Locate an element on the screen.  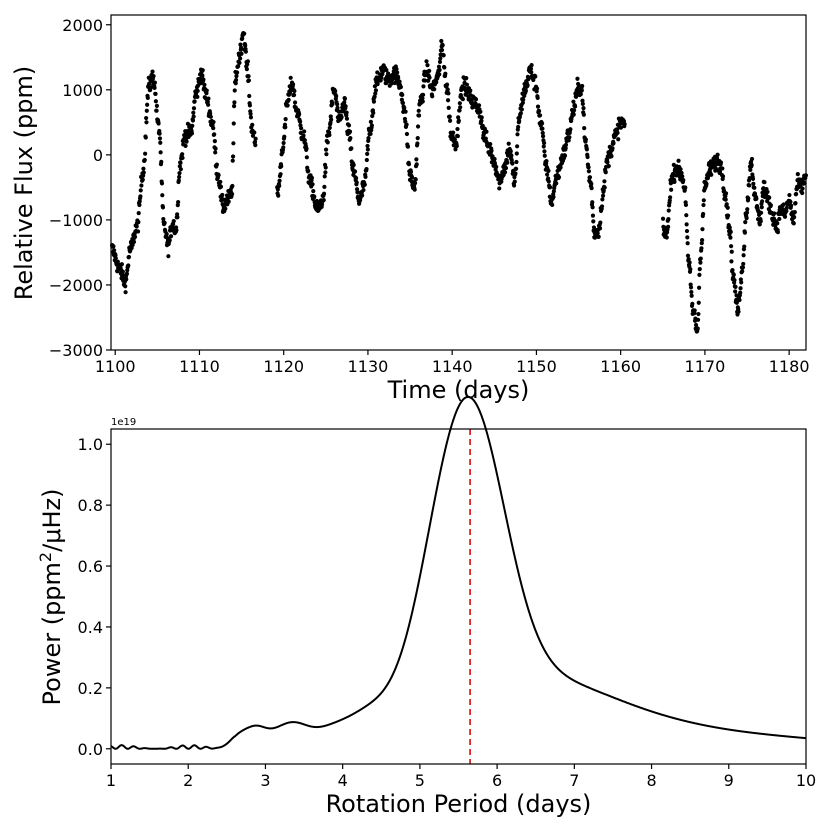
x-tick-label: 4 is located at coordinates (343, 780).